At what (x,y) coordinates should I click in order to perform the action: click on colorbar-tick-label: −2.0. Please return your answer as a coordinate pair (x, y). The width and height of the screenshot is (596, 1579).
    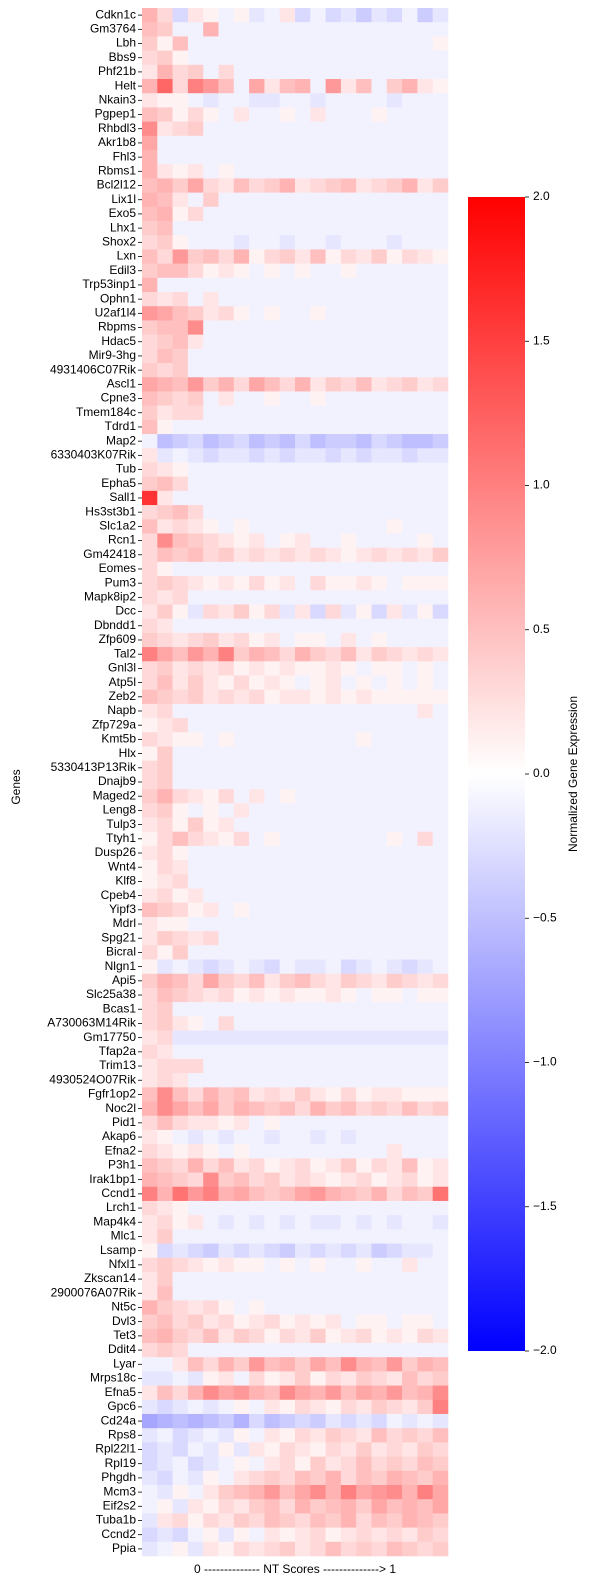
    Looking at the image, I should click on (545, 1350).